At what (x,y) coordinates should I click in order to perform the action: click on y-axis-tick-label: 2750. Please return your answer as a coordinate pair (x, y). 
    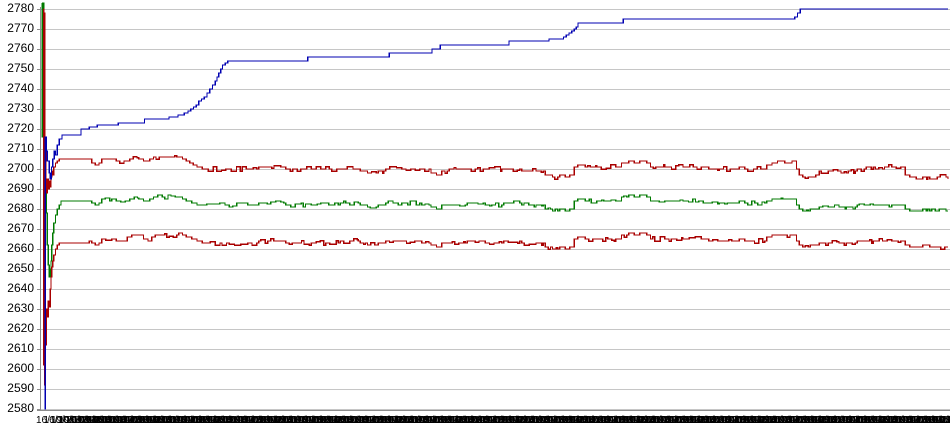
    Looking at the image, I should click on (20, 68).